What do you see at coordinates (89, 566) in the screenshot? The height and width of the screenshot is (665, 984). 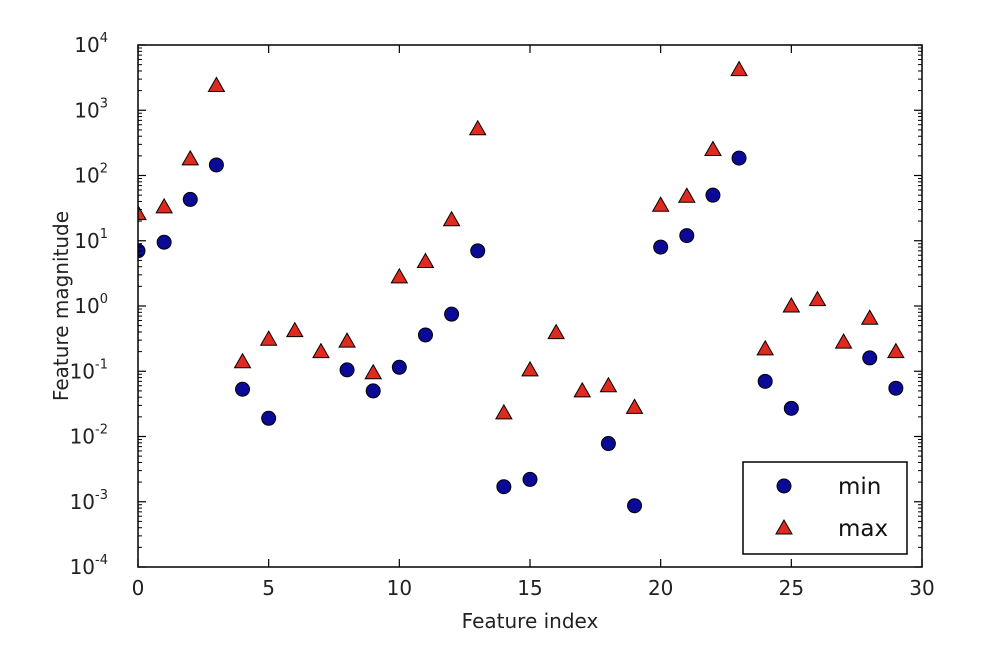 I see `y-tick-label: 10⁻⁴` at bounding box center [89, 566].